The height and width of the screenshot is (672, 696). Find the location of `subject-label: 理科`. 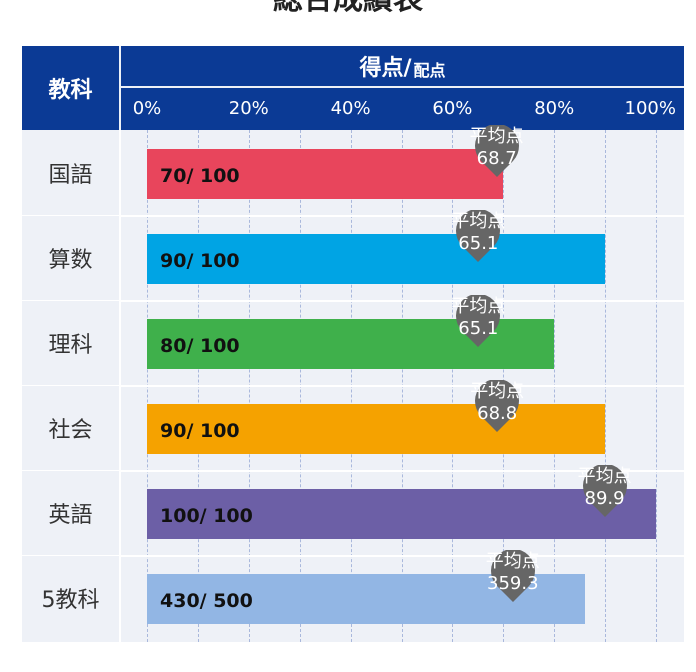

subject-label: 理科 is located at coordinates (70, 342).